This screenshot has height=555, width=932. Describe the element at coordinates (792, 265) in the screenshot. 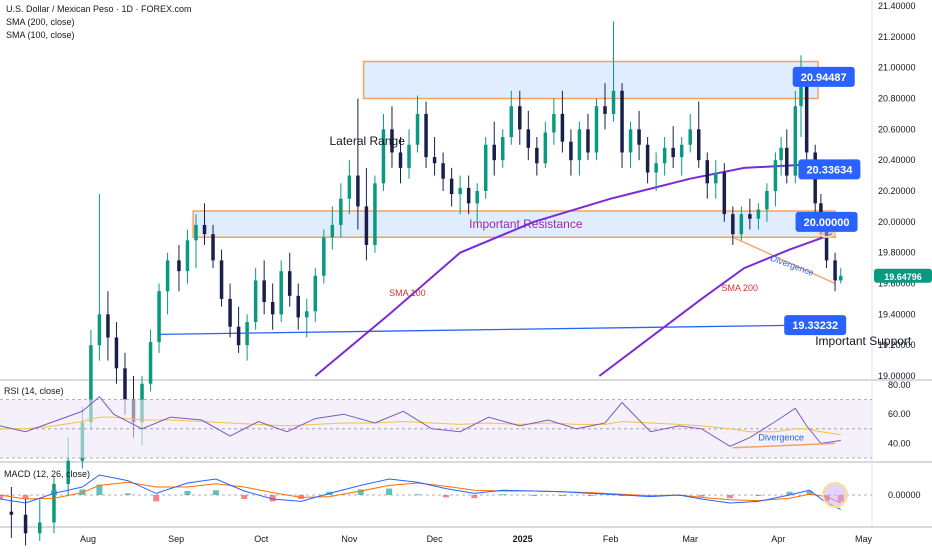

I see `annotation-text: Divergence` at that location.